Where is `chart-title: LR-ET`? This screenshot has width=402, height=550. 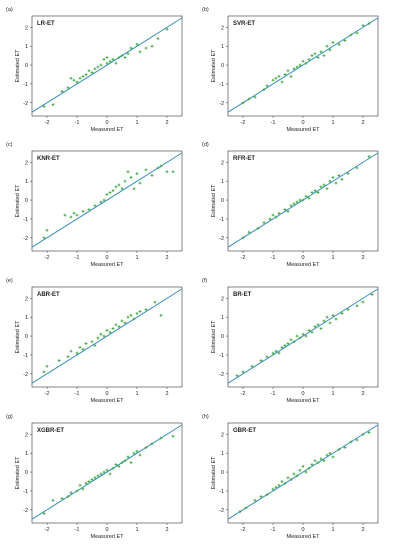 chart-title: LR-ET is located at coordinates (46, 24).